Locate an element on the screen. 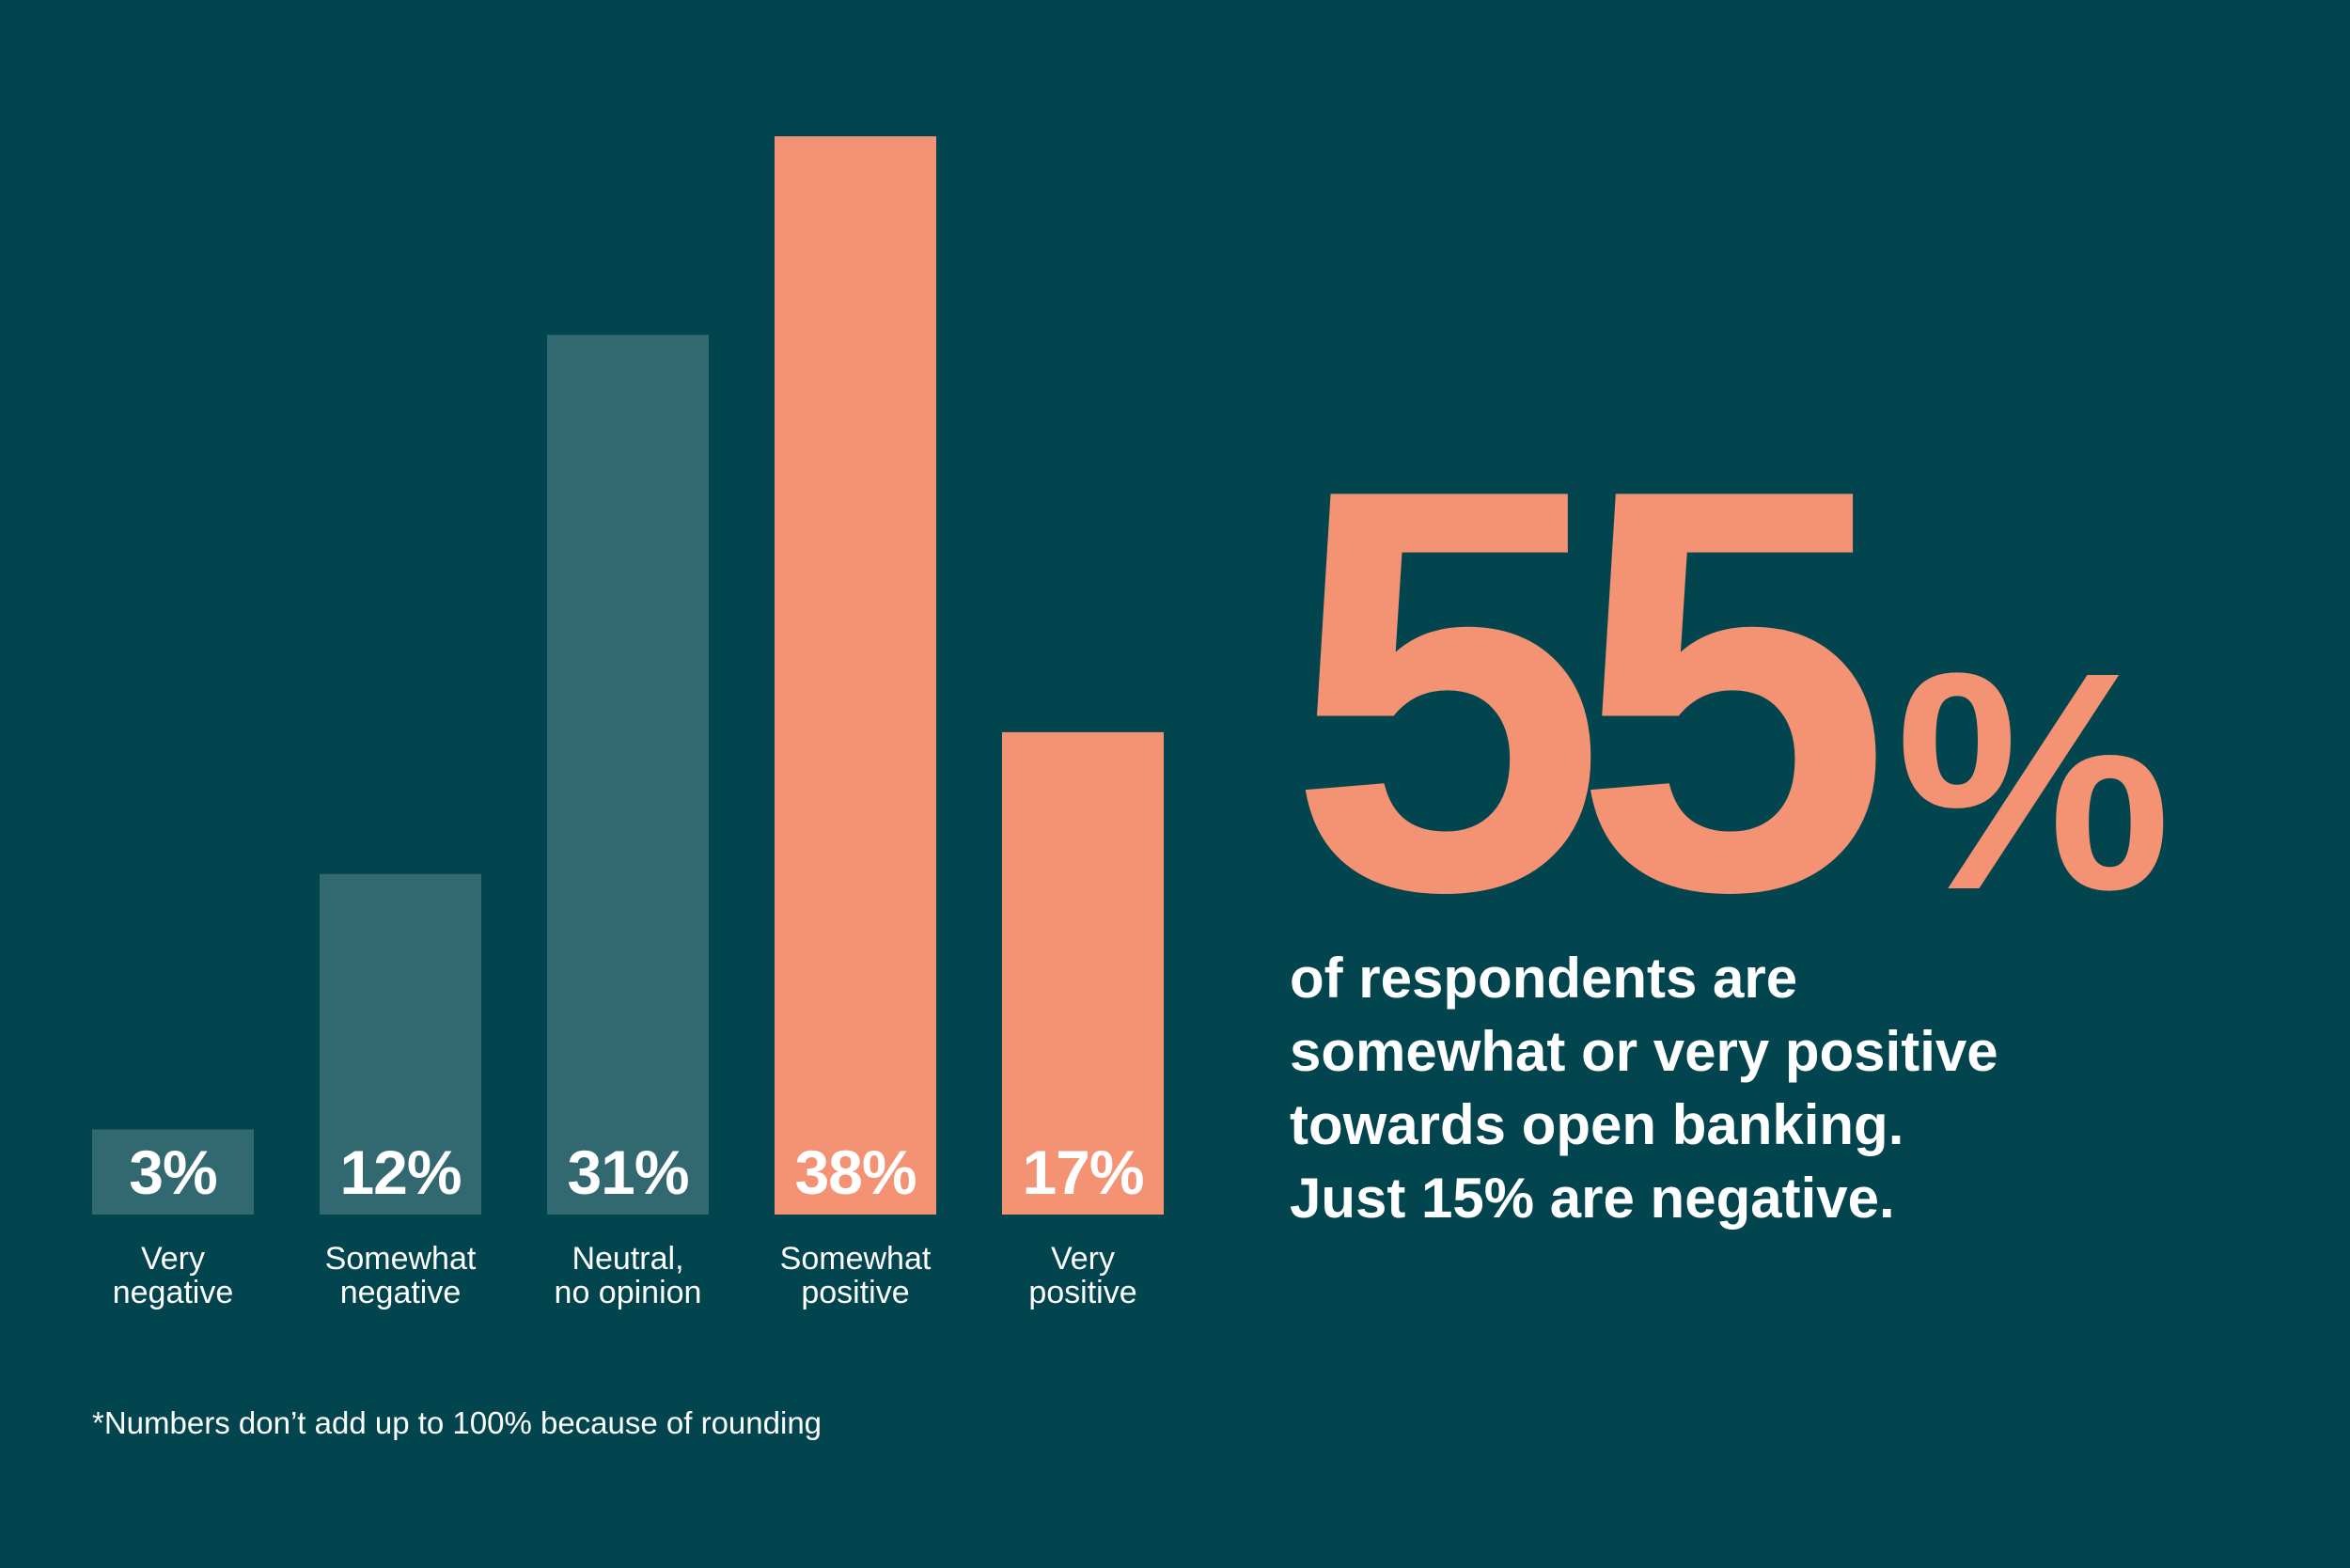 The image size is (2350, 1568). caption-line: Just 15% are negative. is located at coordinates (1592, 1198).